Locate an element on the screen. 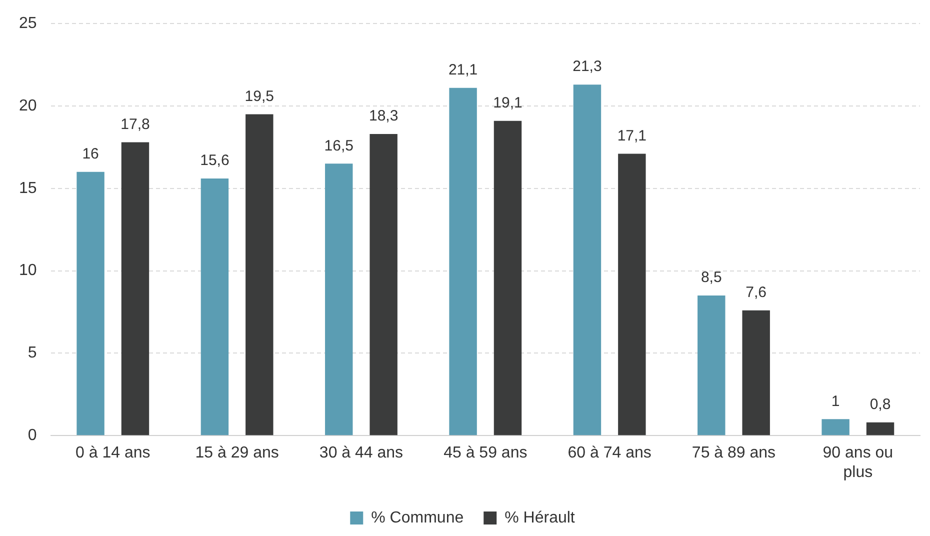 This screenshot has height=536, width=930. data-label: 17,1 is located at coordinates (632, 135).